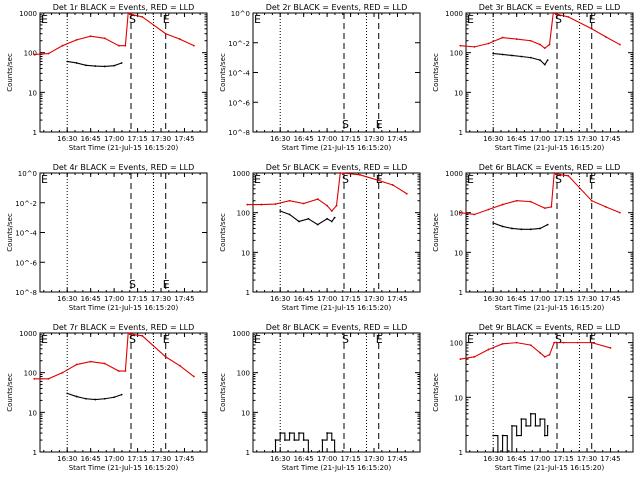 The width and height of the screenshot is (640, 485). I want to click on chart-title: Det 1r BLACK = Events, RED = LLD, so click(124, 7).